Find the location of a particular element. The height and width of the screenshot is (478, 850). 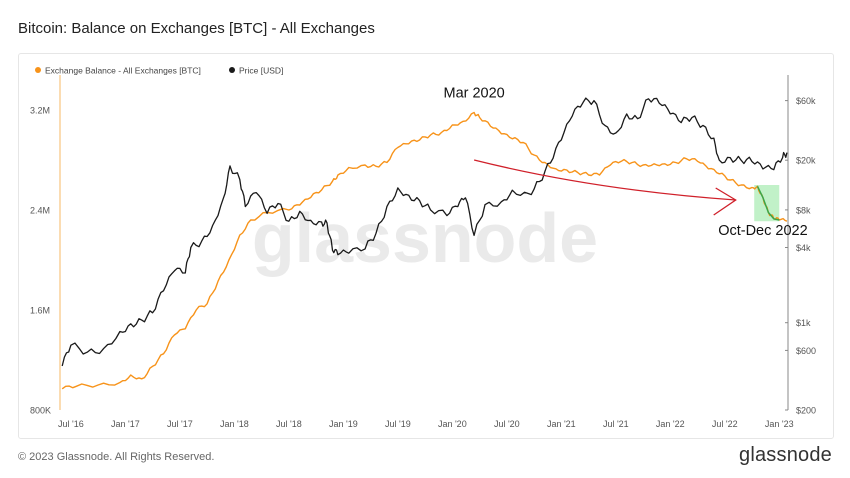

y-right-tick-label: $200 is located at coordinates (806, 411).